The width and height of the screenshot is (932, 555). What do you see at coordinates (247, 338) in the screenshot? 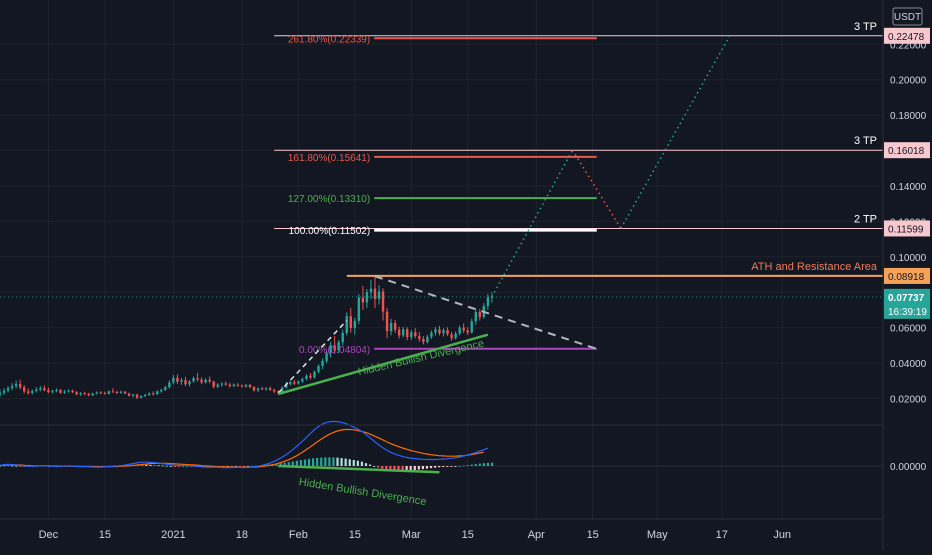
I see `candlestick-series` at bounding box center [247, 338].